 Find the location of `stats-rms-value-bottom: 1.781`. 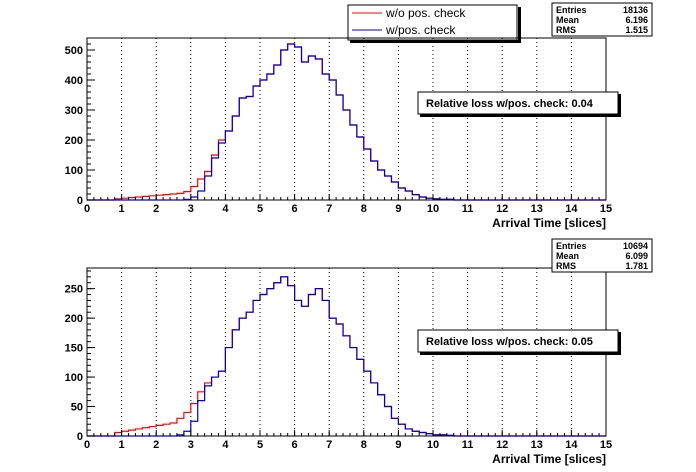

stats-rms-value-bottom: 1.781 is located at coordinates (636, 266).